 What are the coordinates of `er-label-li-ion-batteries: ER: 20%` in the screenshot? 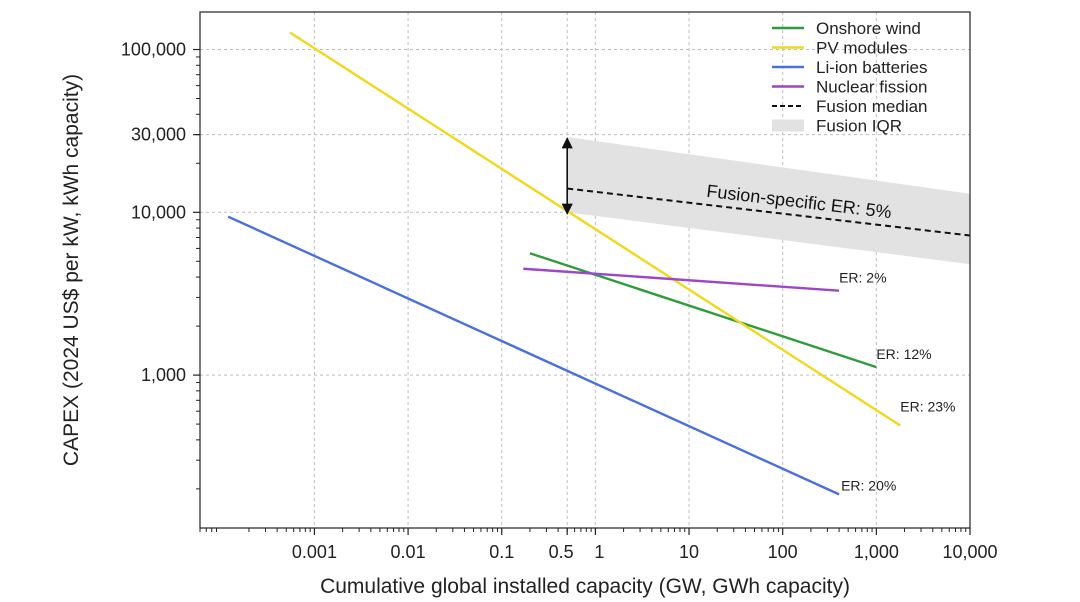 It's located at (868, 485).